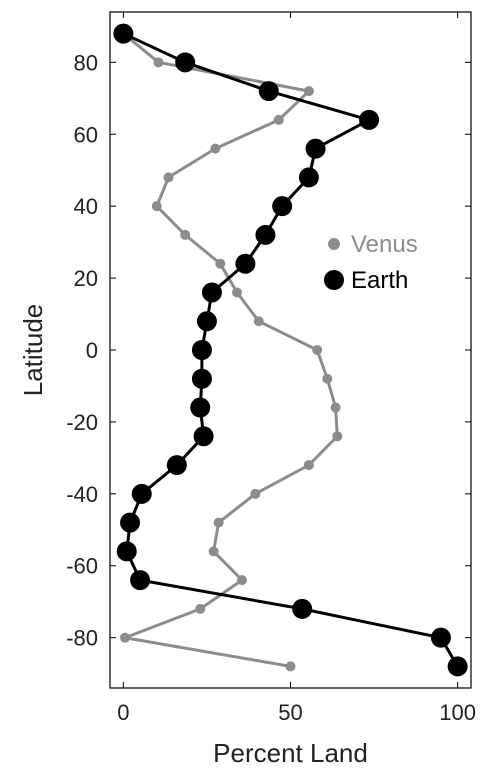  Describe the element at coordinates (379, 280) in the screenshot. I see `legend-label-earth: Earth` at that location.